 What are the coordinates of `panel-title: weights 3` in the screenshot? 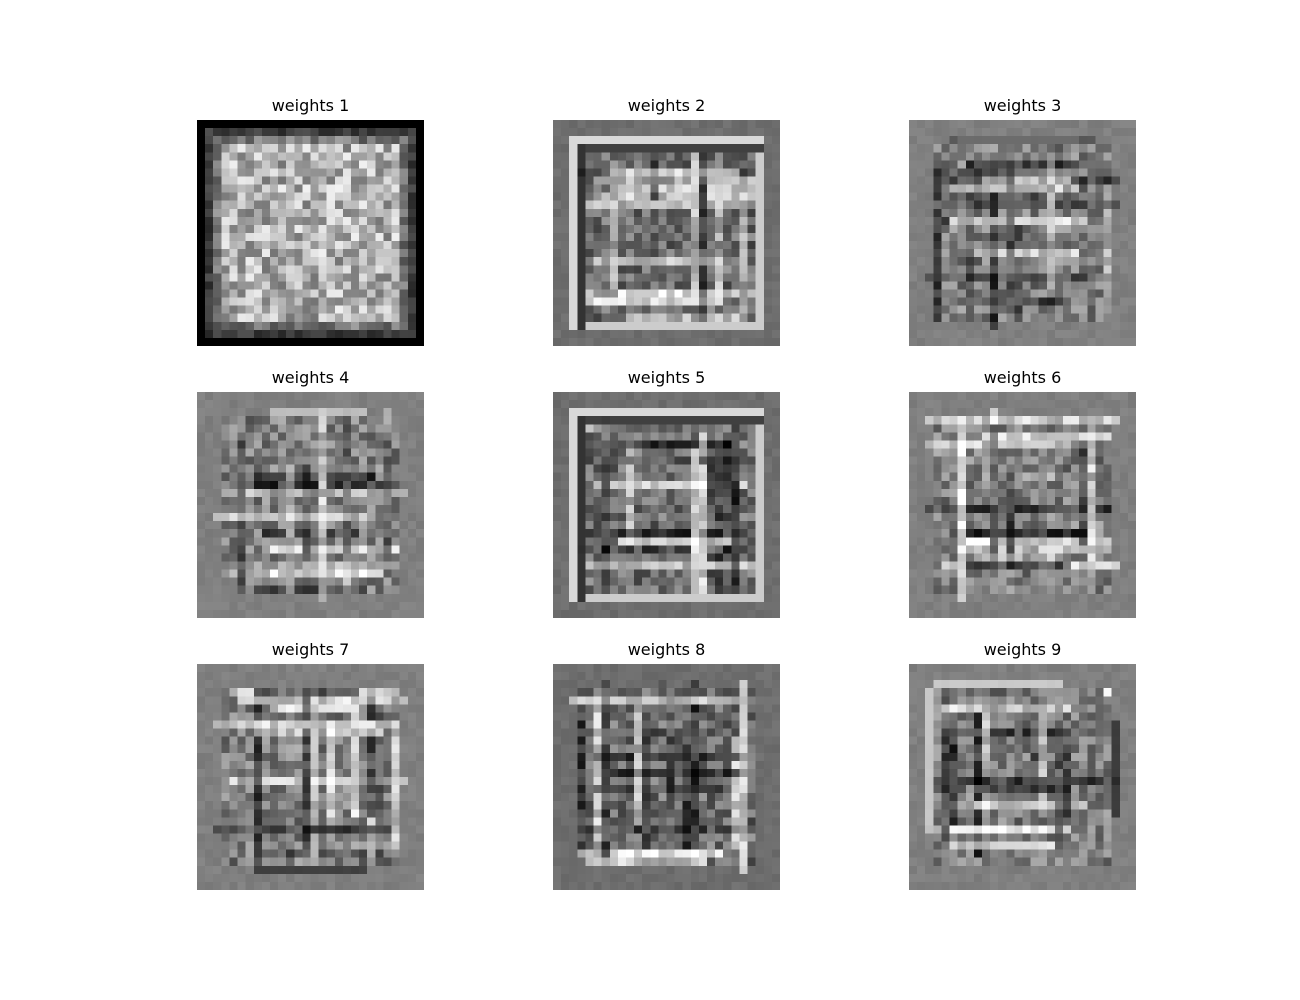 It's located at (1022, 105).